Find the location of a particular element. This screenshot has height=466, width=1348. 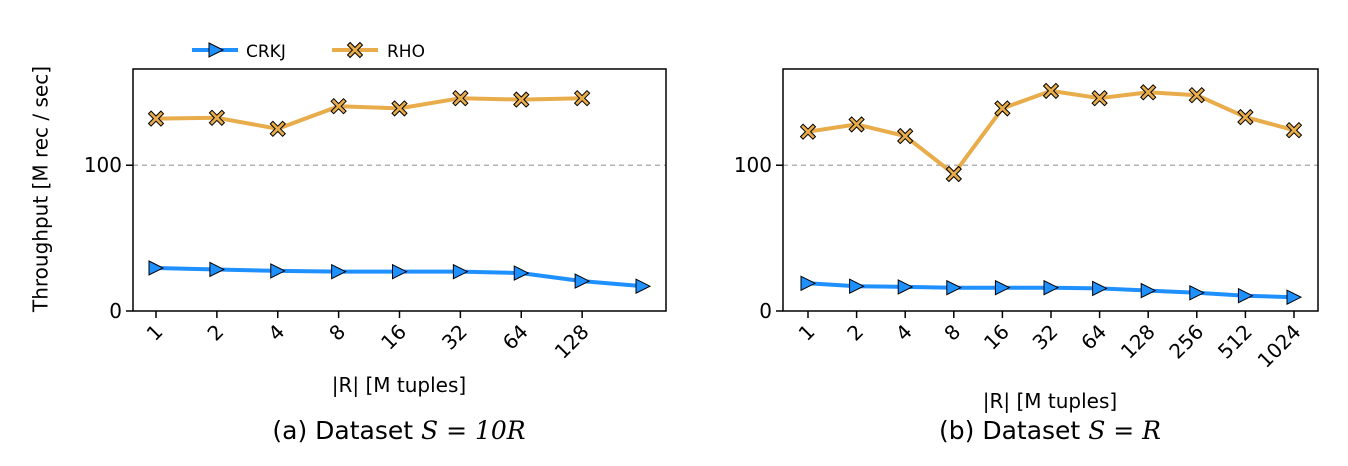

panel-a-x-tick-label-8: 8 is located at coordinates (337, 333).